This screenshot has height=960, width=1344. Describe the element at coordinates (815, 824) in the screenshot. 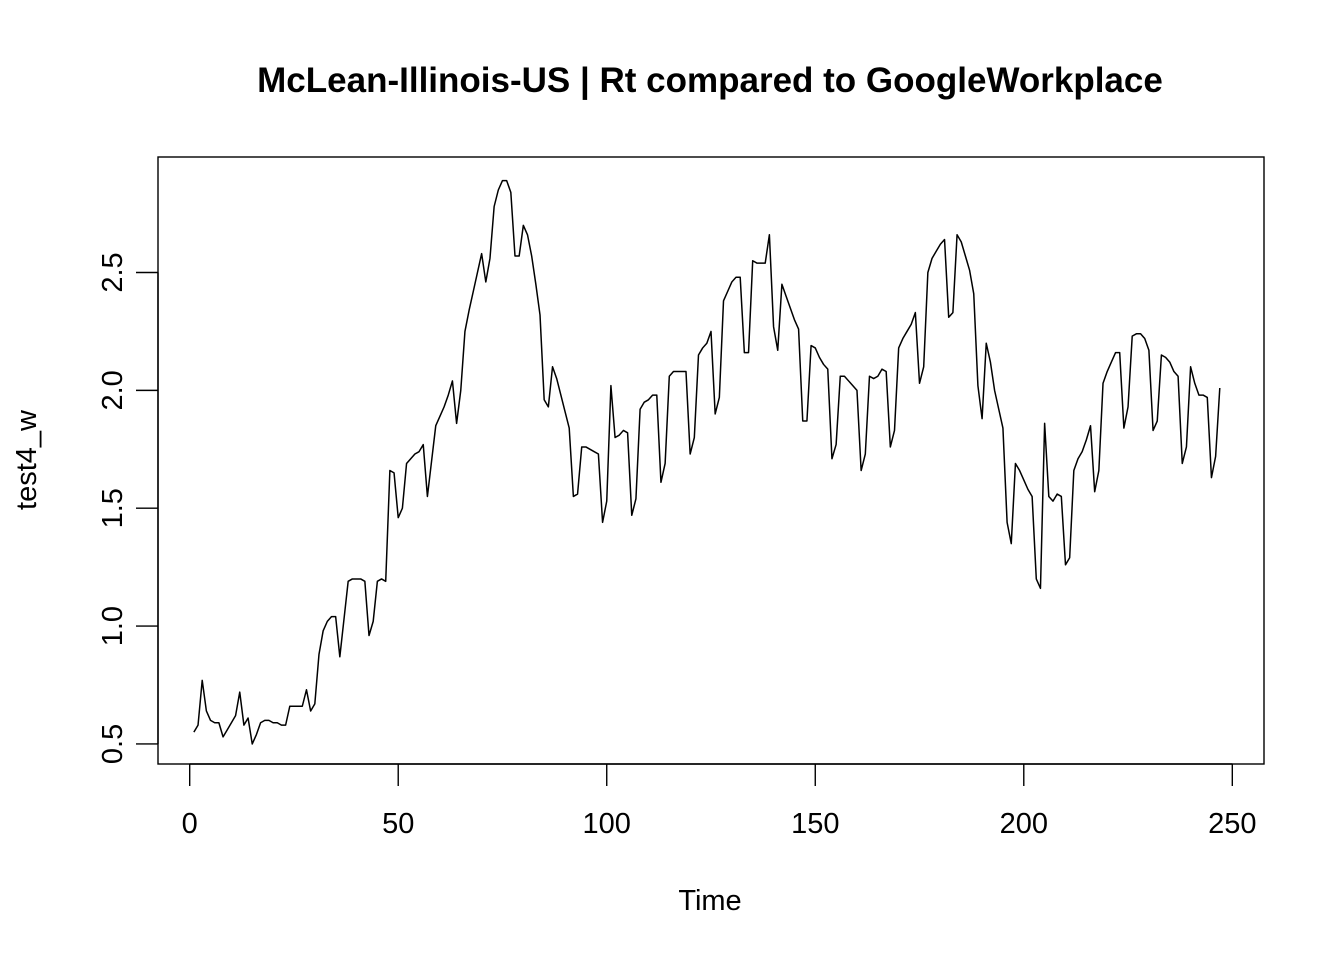

I see `x-tick-label: 150` at that location.